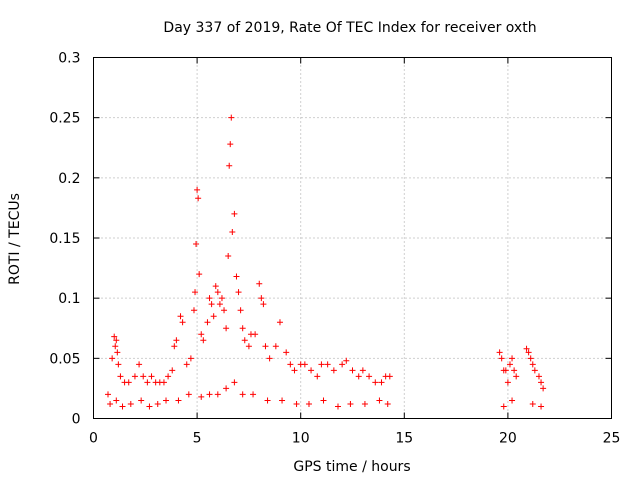  What do you see at coordinates (69, 179) in the screenshot?
I see `y-tick-label: 0.2` at bounding box center [69, 179].